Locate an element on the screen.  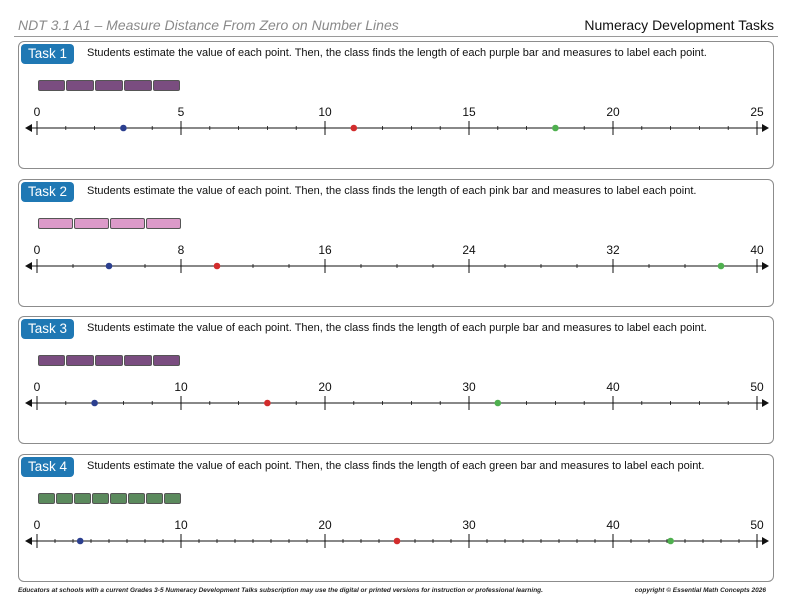
task-badge: Task 4 is located at coordinates (47, 467).